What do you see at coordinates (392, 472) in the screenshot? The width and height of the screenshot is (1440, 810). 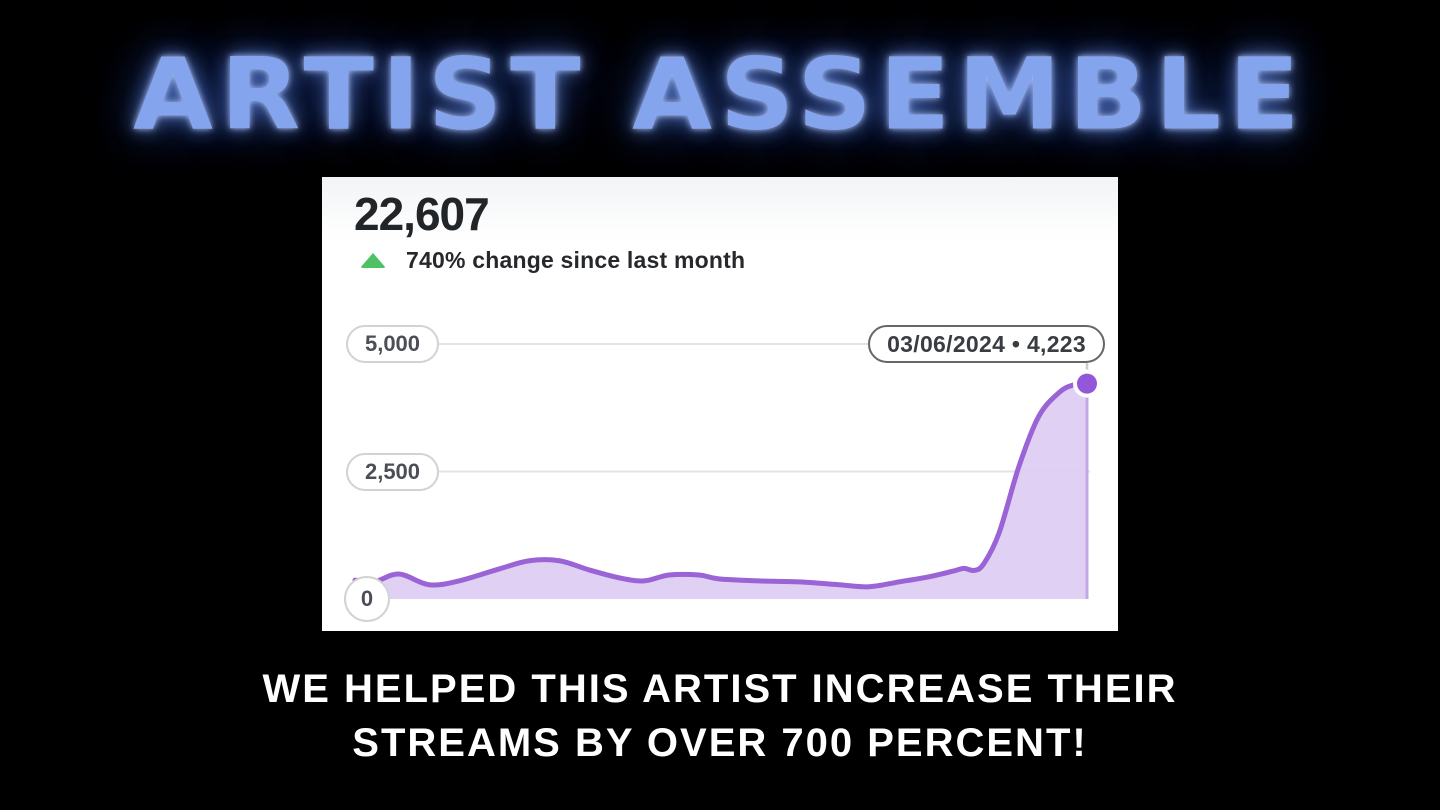 I see `y-axis-label-2500: 2,500` at bounding box center [392, 472].